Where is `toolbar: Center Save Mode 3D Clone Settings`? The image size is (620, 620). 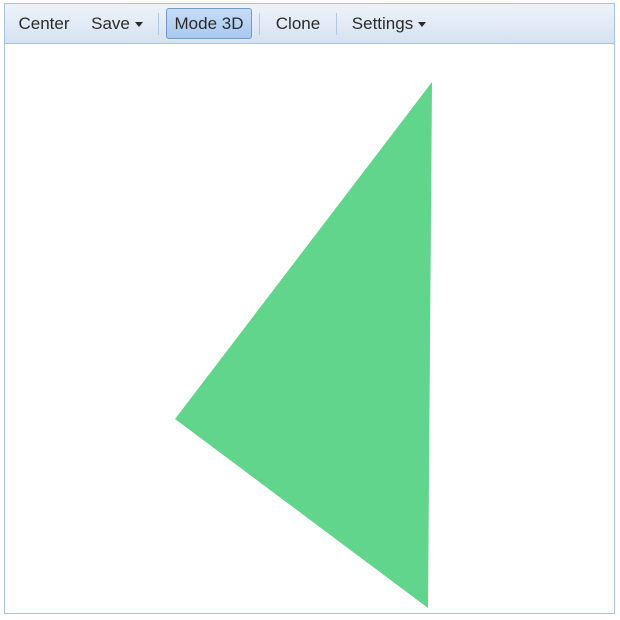
toolbar: Center Save Mode 3D Clone Settings is located at coordinates (309, 24).